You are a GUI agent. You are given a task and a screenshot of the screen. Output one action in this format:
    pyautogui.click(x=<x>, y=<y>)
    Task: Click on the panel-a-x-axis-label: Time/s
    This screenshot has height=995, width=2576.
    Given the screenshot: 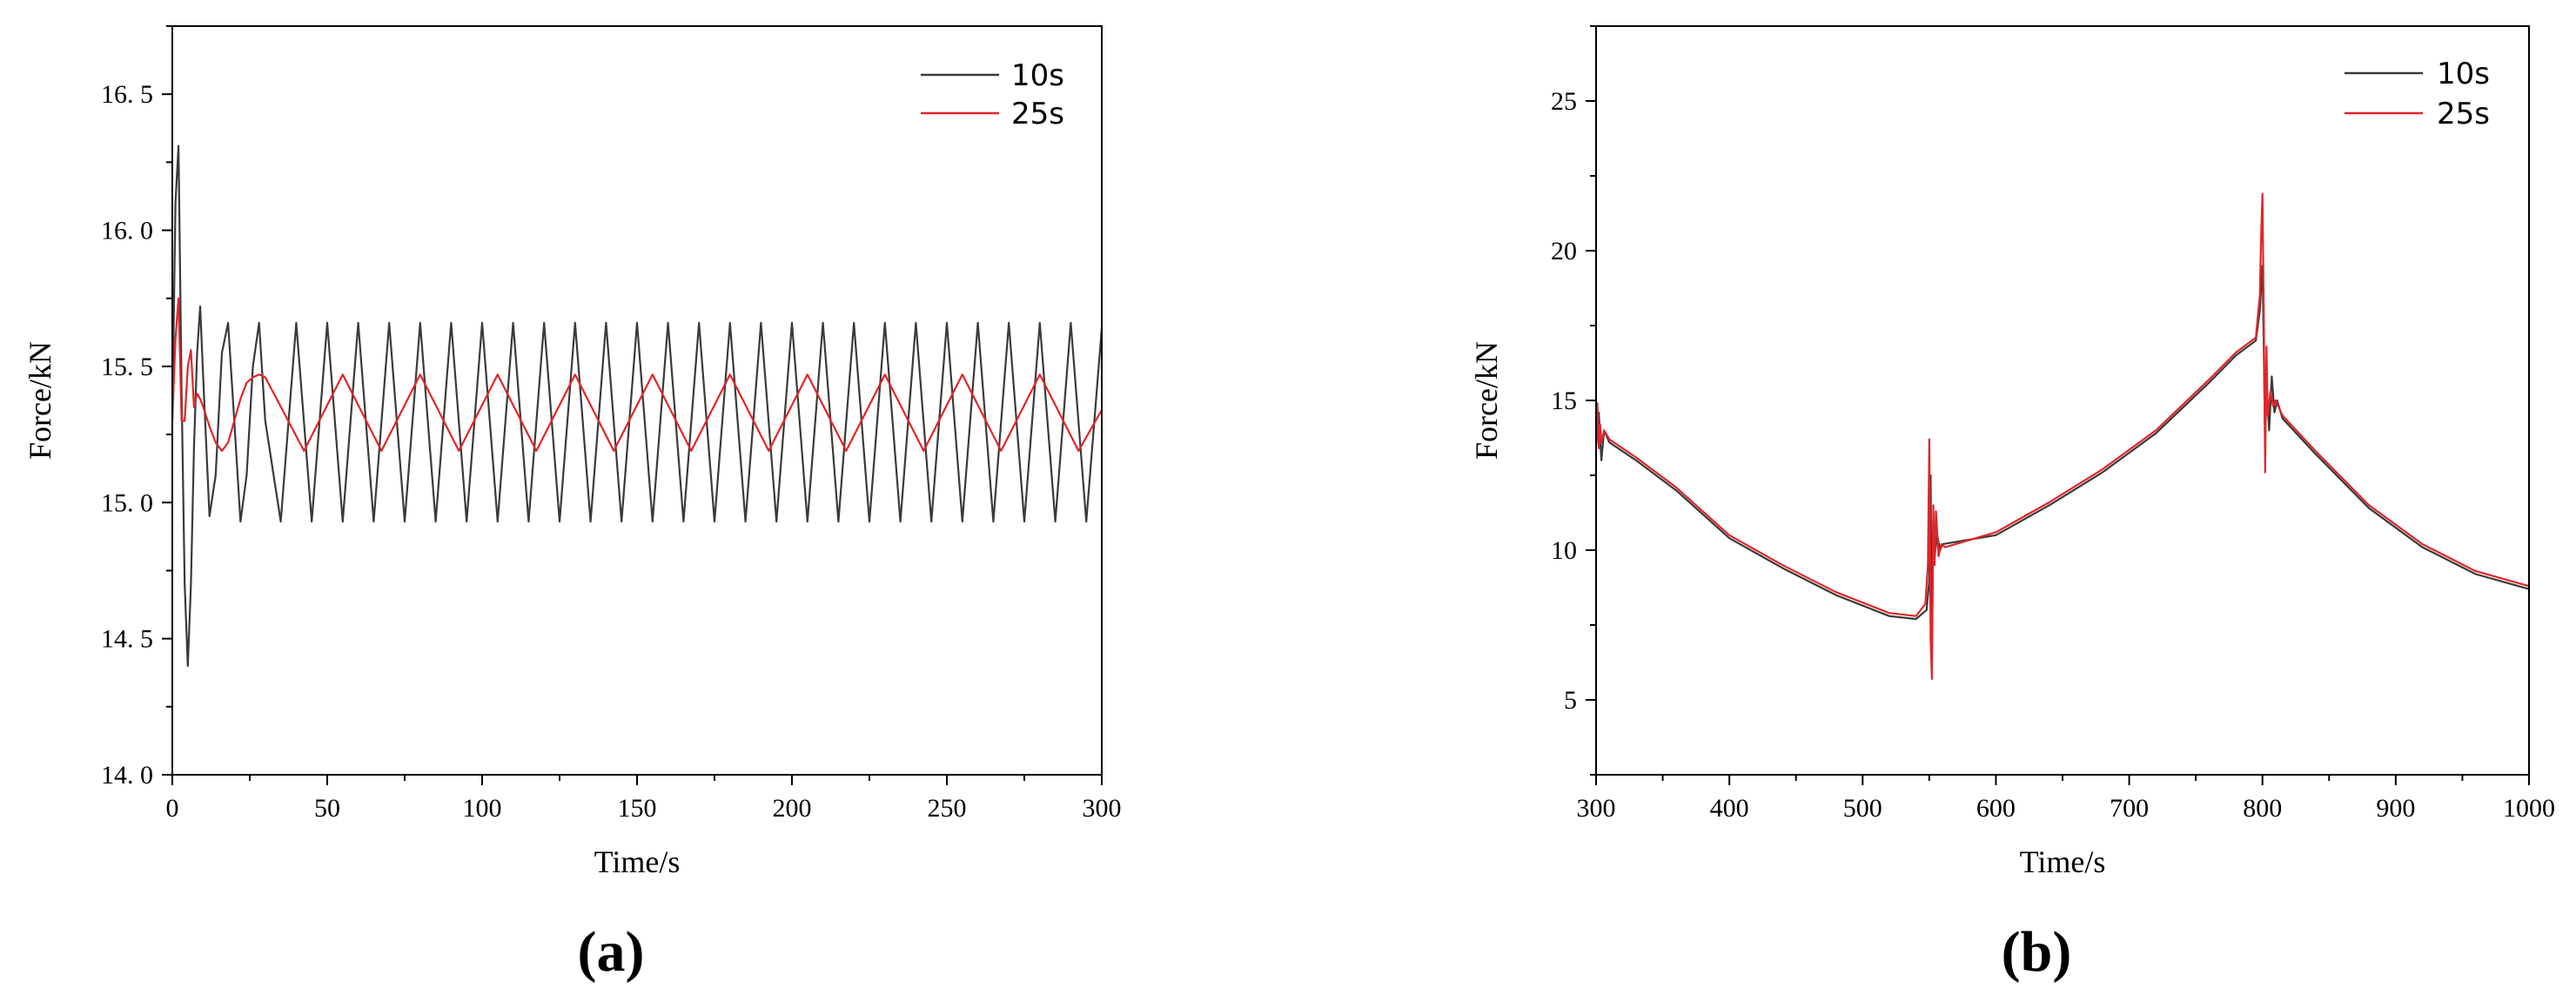 What is the action you would take?
    pyautogui.click(x=637, y=861)
    